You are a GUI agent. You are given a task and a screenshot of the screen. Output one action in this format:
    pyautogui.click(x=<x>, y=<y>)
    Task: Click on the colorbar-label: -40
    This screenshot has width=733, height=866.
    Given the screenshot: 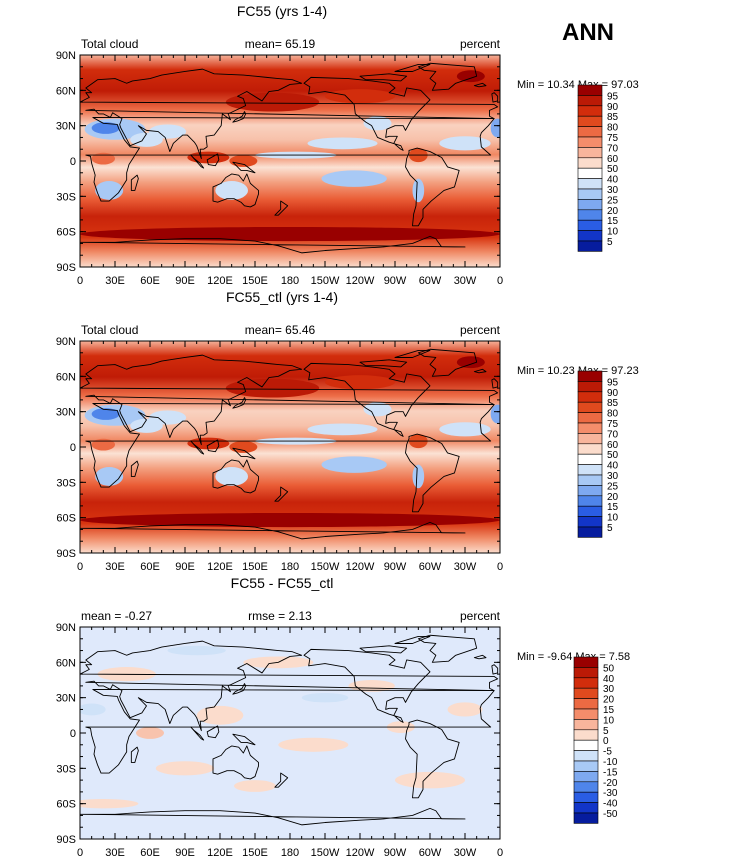 What is the action you would take?
    pyautogui.click(x=610, y=804)
    